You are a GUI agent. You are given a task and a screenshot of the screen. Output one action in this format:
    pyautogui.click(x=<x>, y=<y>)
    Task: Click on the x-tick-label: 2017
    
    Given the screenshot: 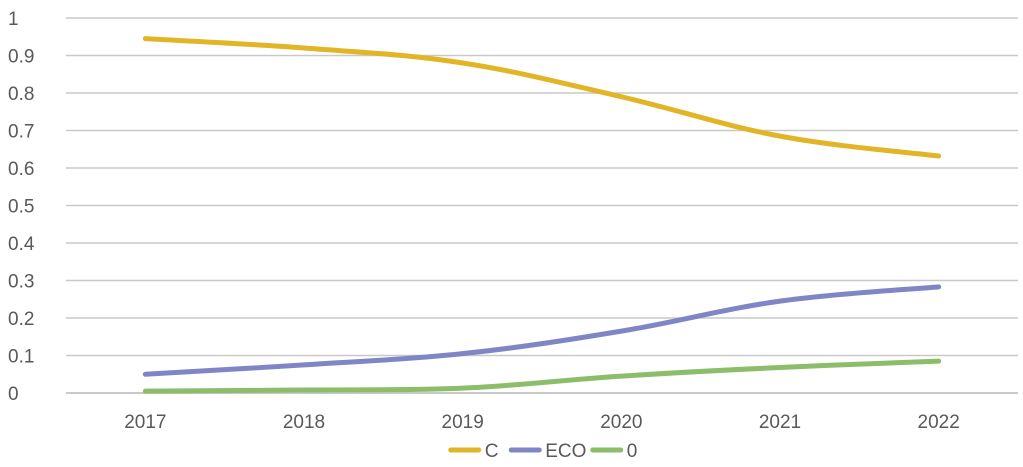 What is the action you would take?
    pyautogui.click(x=145, y=422)
    